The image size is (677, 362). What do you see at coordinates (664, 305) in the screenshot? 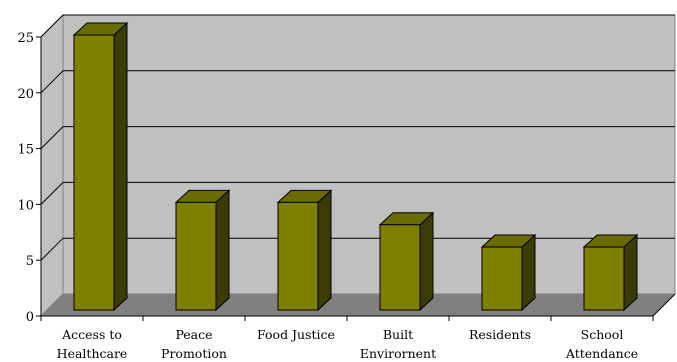
I see `x-axis-depth-line` at bounding box center [664, 305].